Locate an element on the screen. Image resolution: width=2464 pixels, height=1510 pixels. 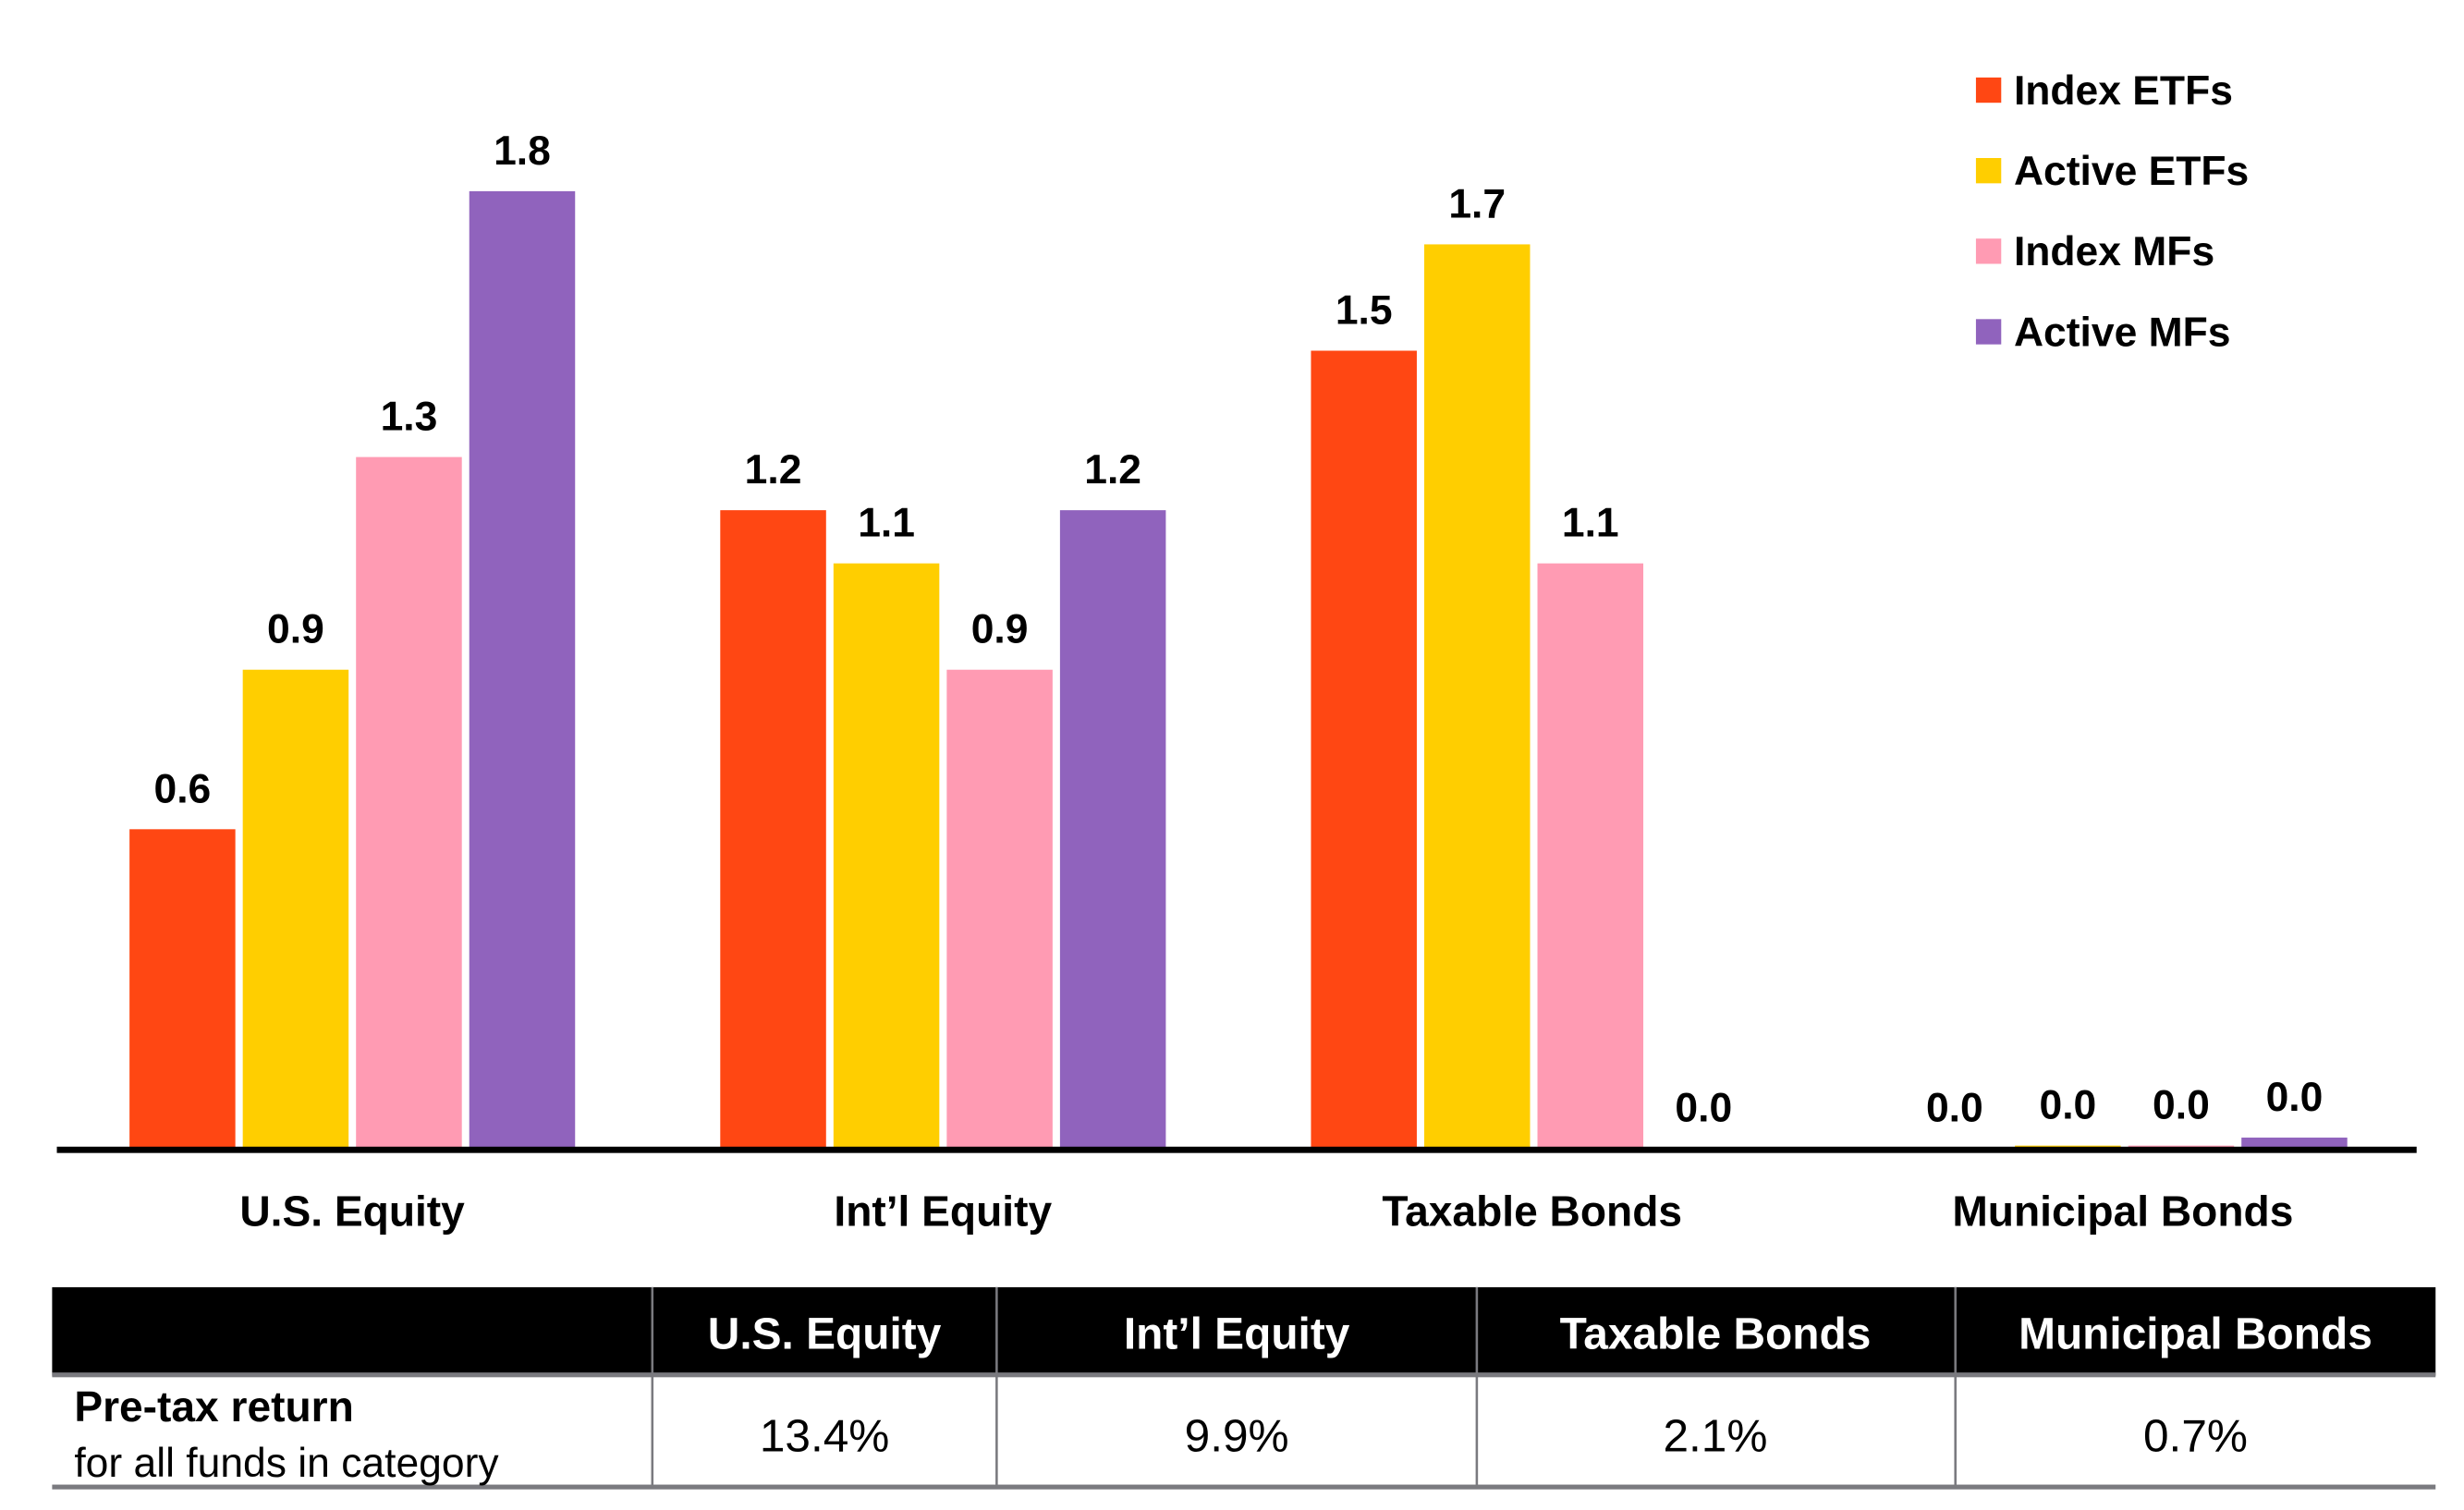
legend-label: Active ETFs is located at coordinates (2131, 171).